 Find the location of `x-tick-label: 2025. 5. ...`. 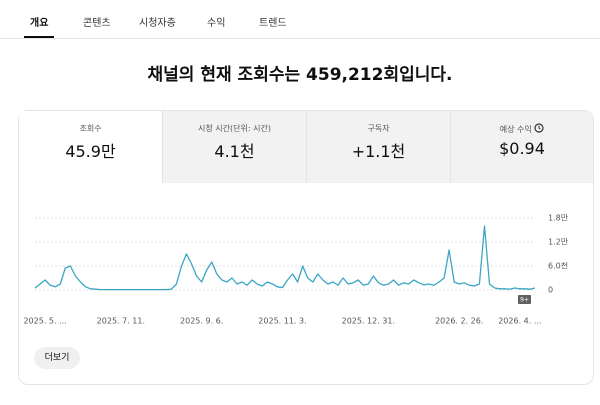

x-tick-label: 2025. 5. ... is located at coordinates (44, 321).